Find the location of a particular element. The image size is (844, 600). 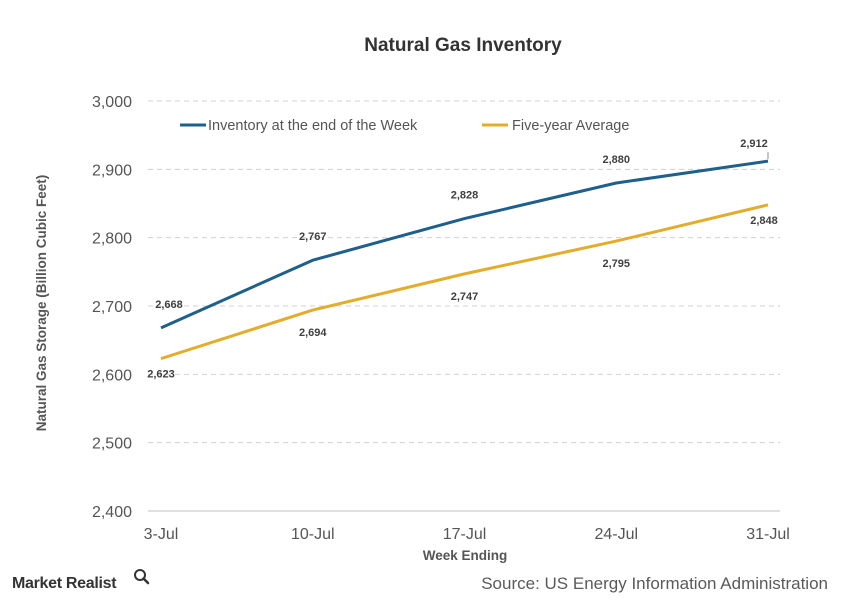

x-axis-ticks: 3-Jul 10-Jul 17-Jul 24-Jul 31-Jul is located at coordinates (467, 534).